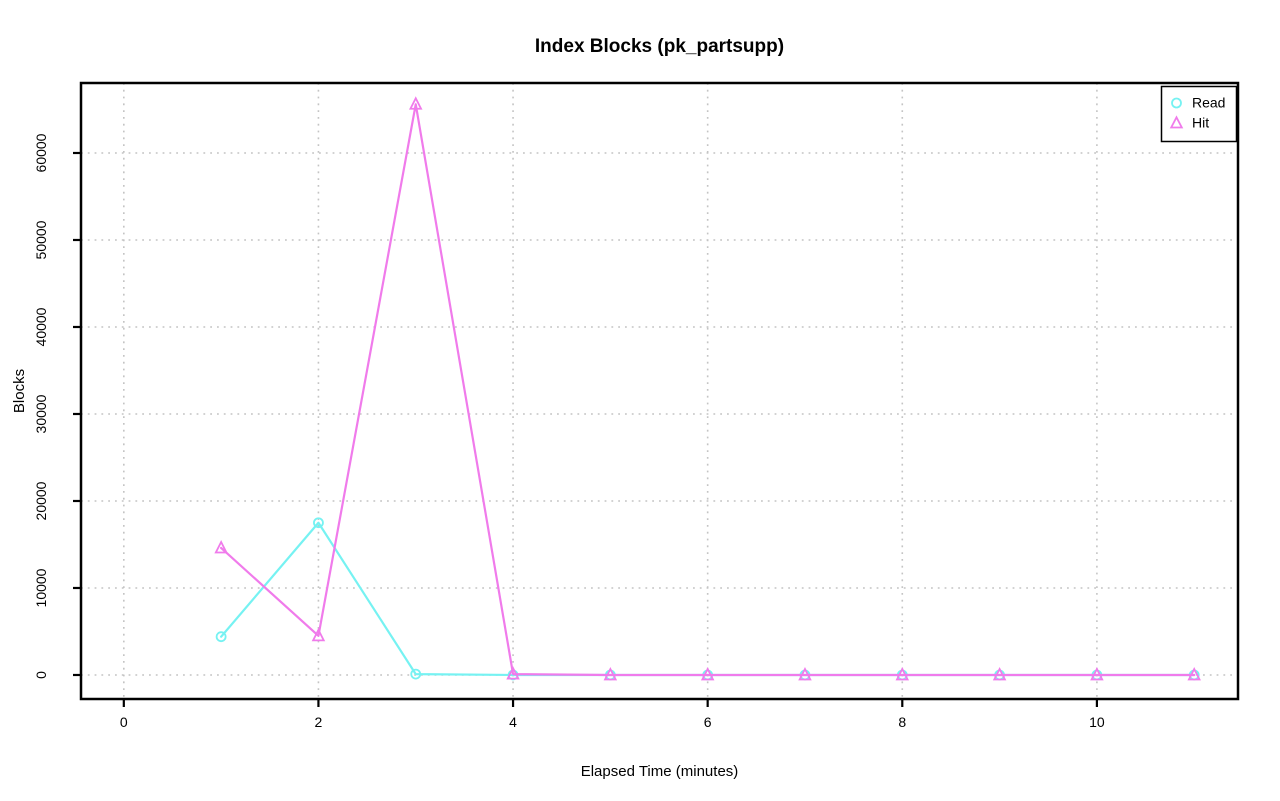  I want to click on x-axis-label: Elapsed Time (minutes), so click(660, 771).